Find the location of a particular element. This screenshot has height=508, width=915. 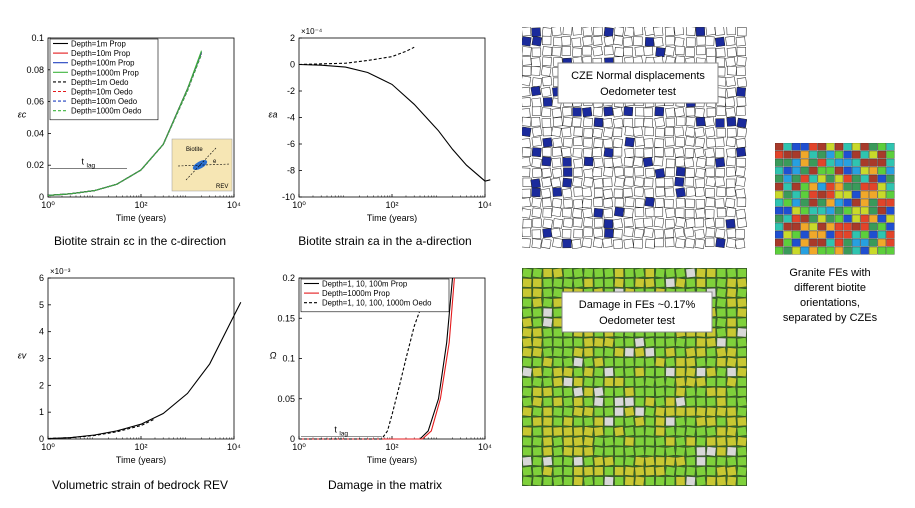

caption-volumetric-strain: Volumetric strain of bedrock REV is located at coordinates (140, 485).